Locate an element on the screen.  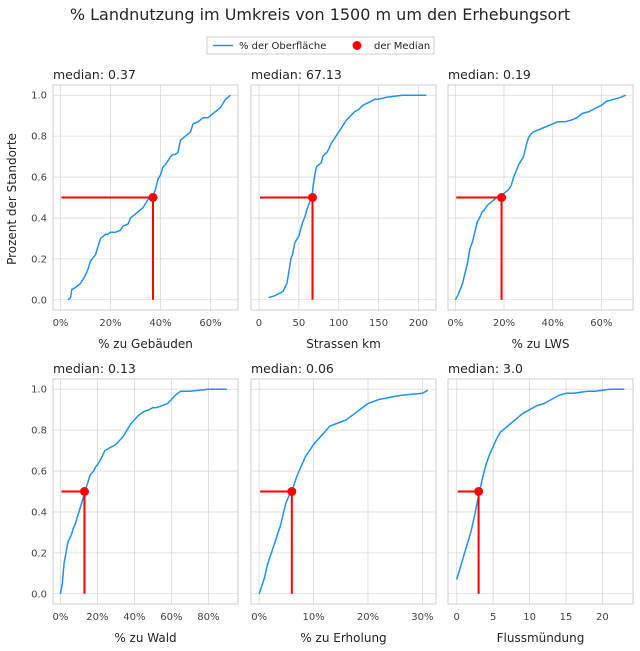
legend-median-swatch is located at coordinates (357, 45).